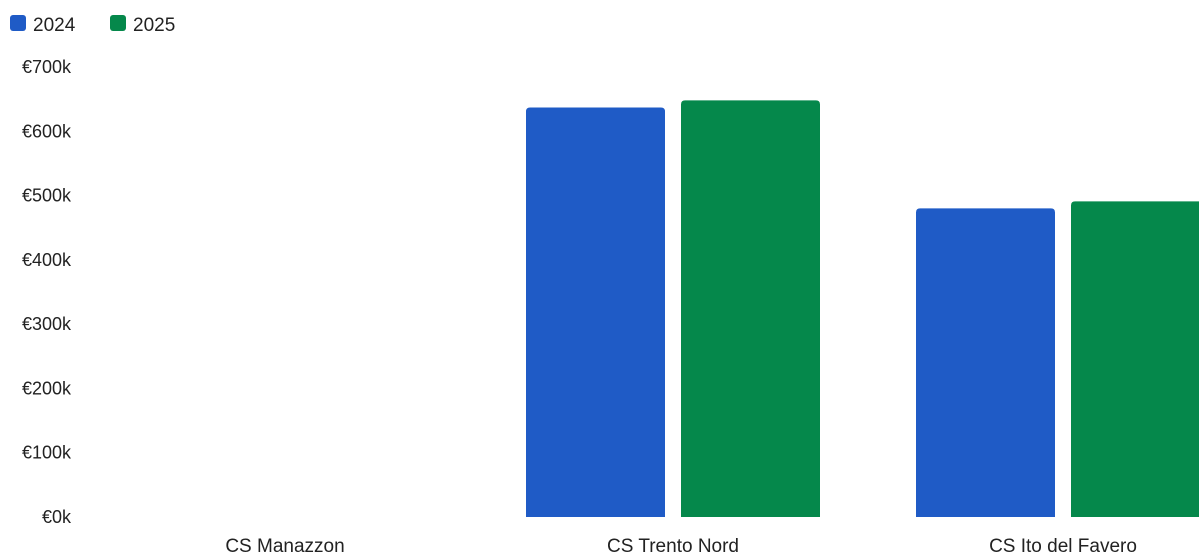  What do you see at coordinates (673, 546) in the screenshot?
I see `x-category-label: CS Trento Nord` at bounding box center [673, 546].